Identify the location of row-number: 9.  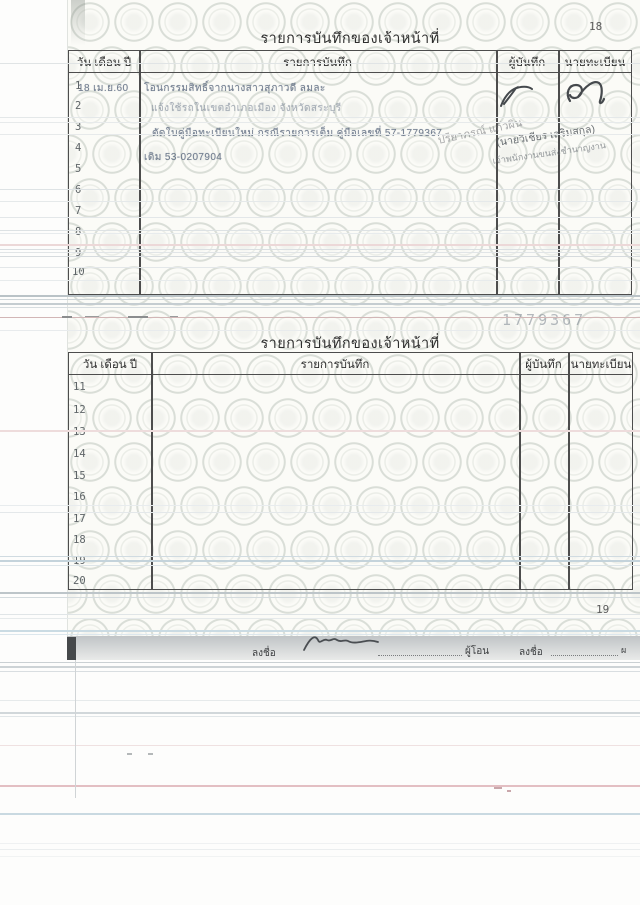
(78, 253).